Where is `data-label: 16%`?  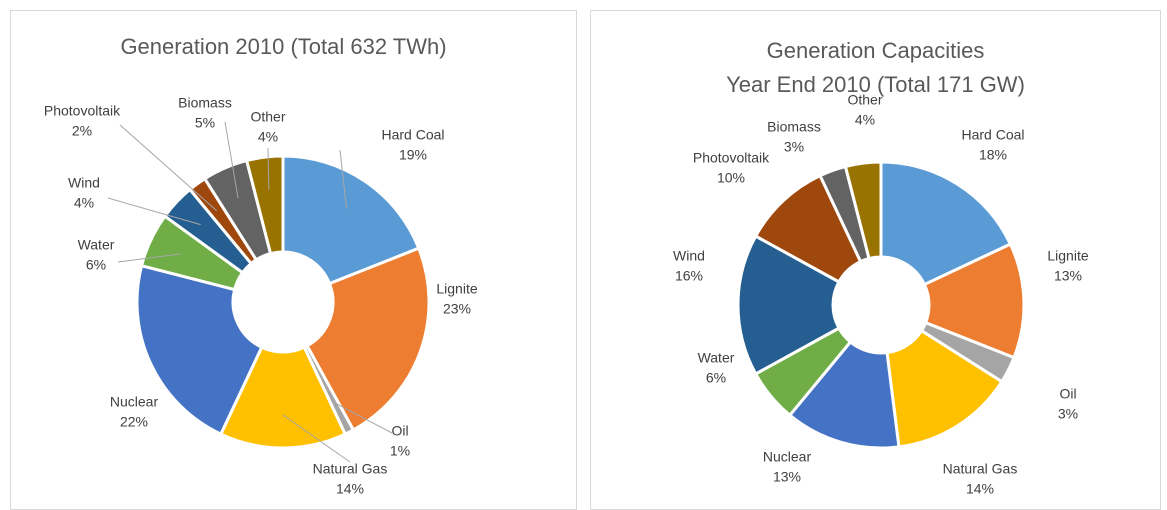
data-label: 16% is located at coordinates (689, 276).